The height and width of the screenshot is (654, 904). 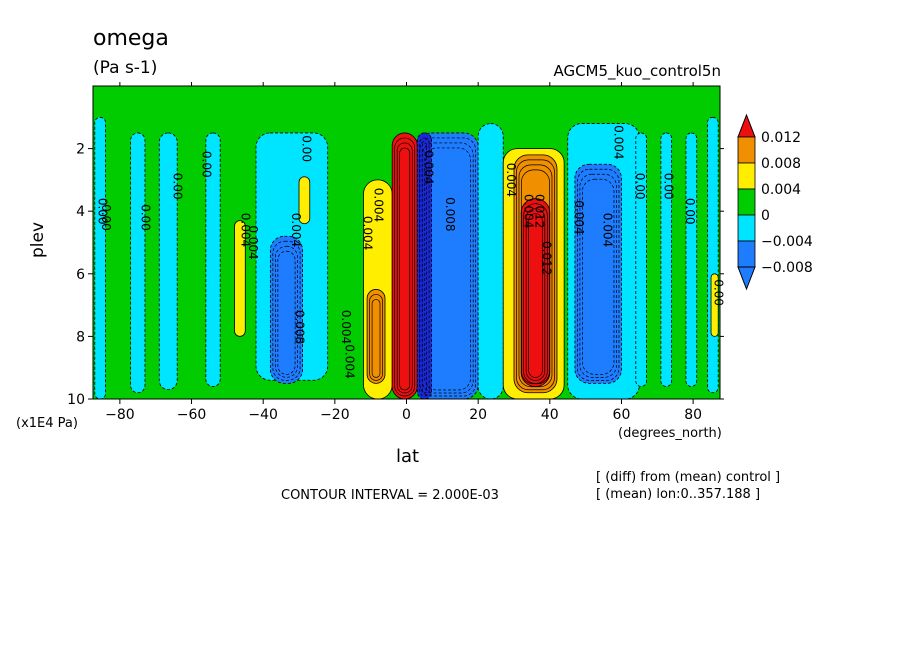 I want to click on y-tick-label: 10, so click(x=76, y=400).